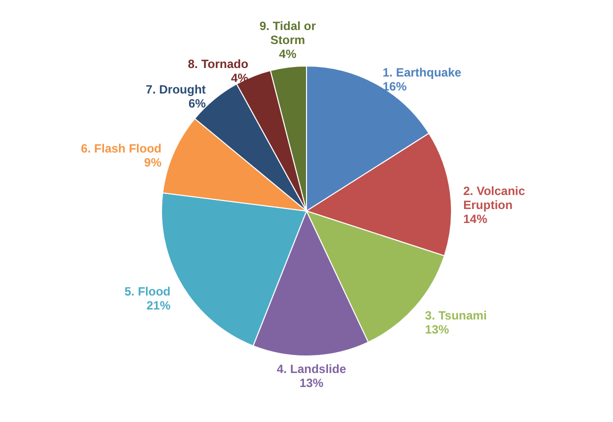  I want to click on slice-label: 2. Volcanic Eruption, so click(494, 198).